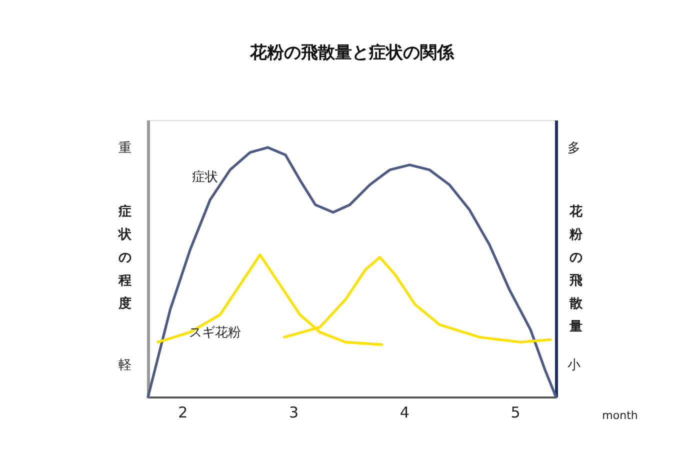  What do you see at coordinates (293, 413) in the screenshot?
I see `x-tick-label: 3` at bounding box center [293, 413].